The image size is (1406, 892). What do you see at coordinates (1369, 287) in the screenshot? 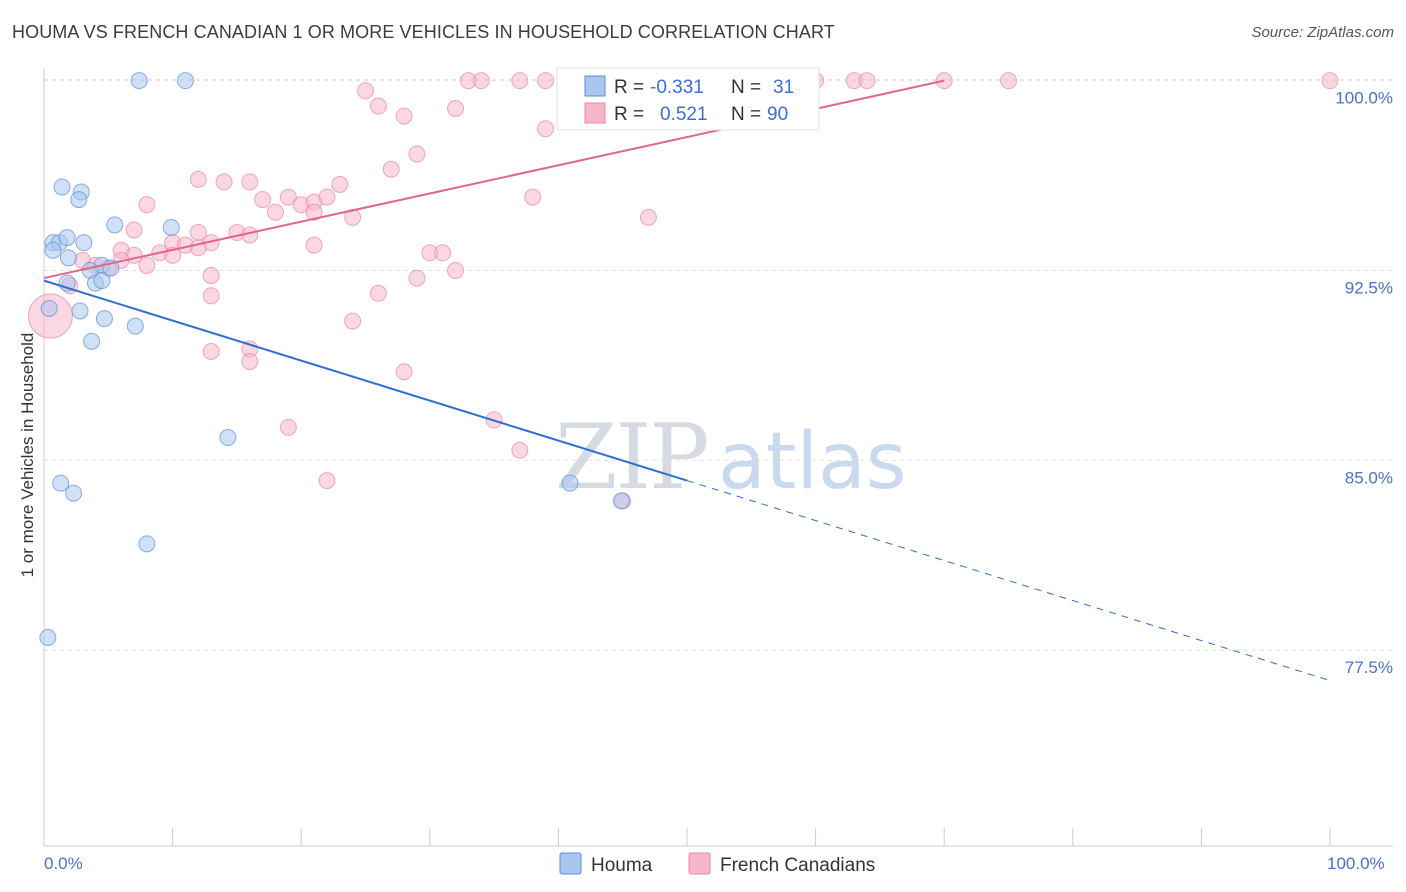
I see `y-tick-label: 92.5%` at bounding box center [1369, 287].